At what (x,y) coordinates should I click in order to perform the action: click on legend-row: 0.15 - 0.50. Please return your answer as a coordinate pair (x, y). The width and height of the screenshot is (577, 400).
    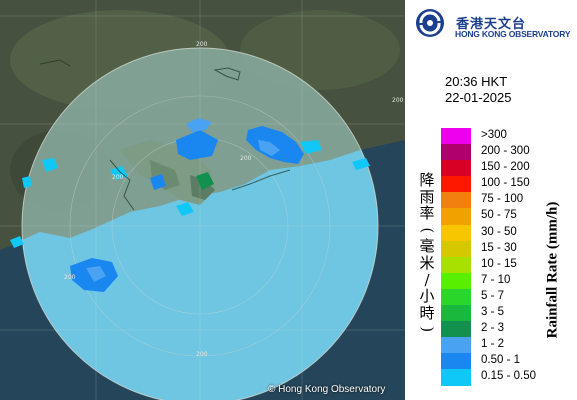
    Looking at the image, I should click on (491, 377).